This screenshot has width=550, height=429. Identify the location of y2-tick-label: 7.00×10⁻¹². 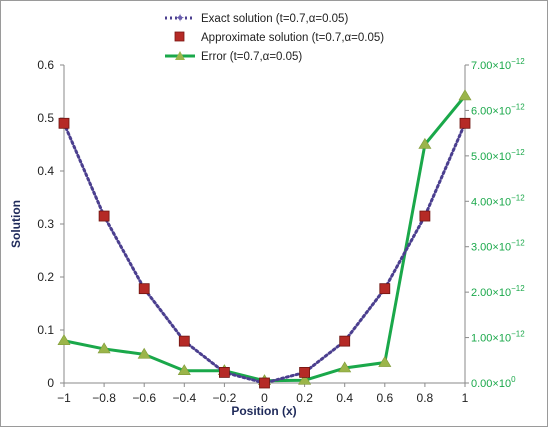
(498, 64).